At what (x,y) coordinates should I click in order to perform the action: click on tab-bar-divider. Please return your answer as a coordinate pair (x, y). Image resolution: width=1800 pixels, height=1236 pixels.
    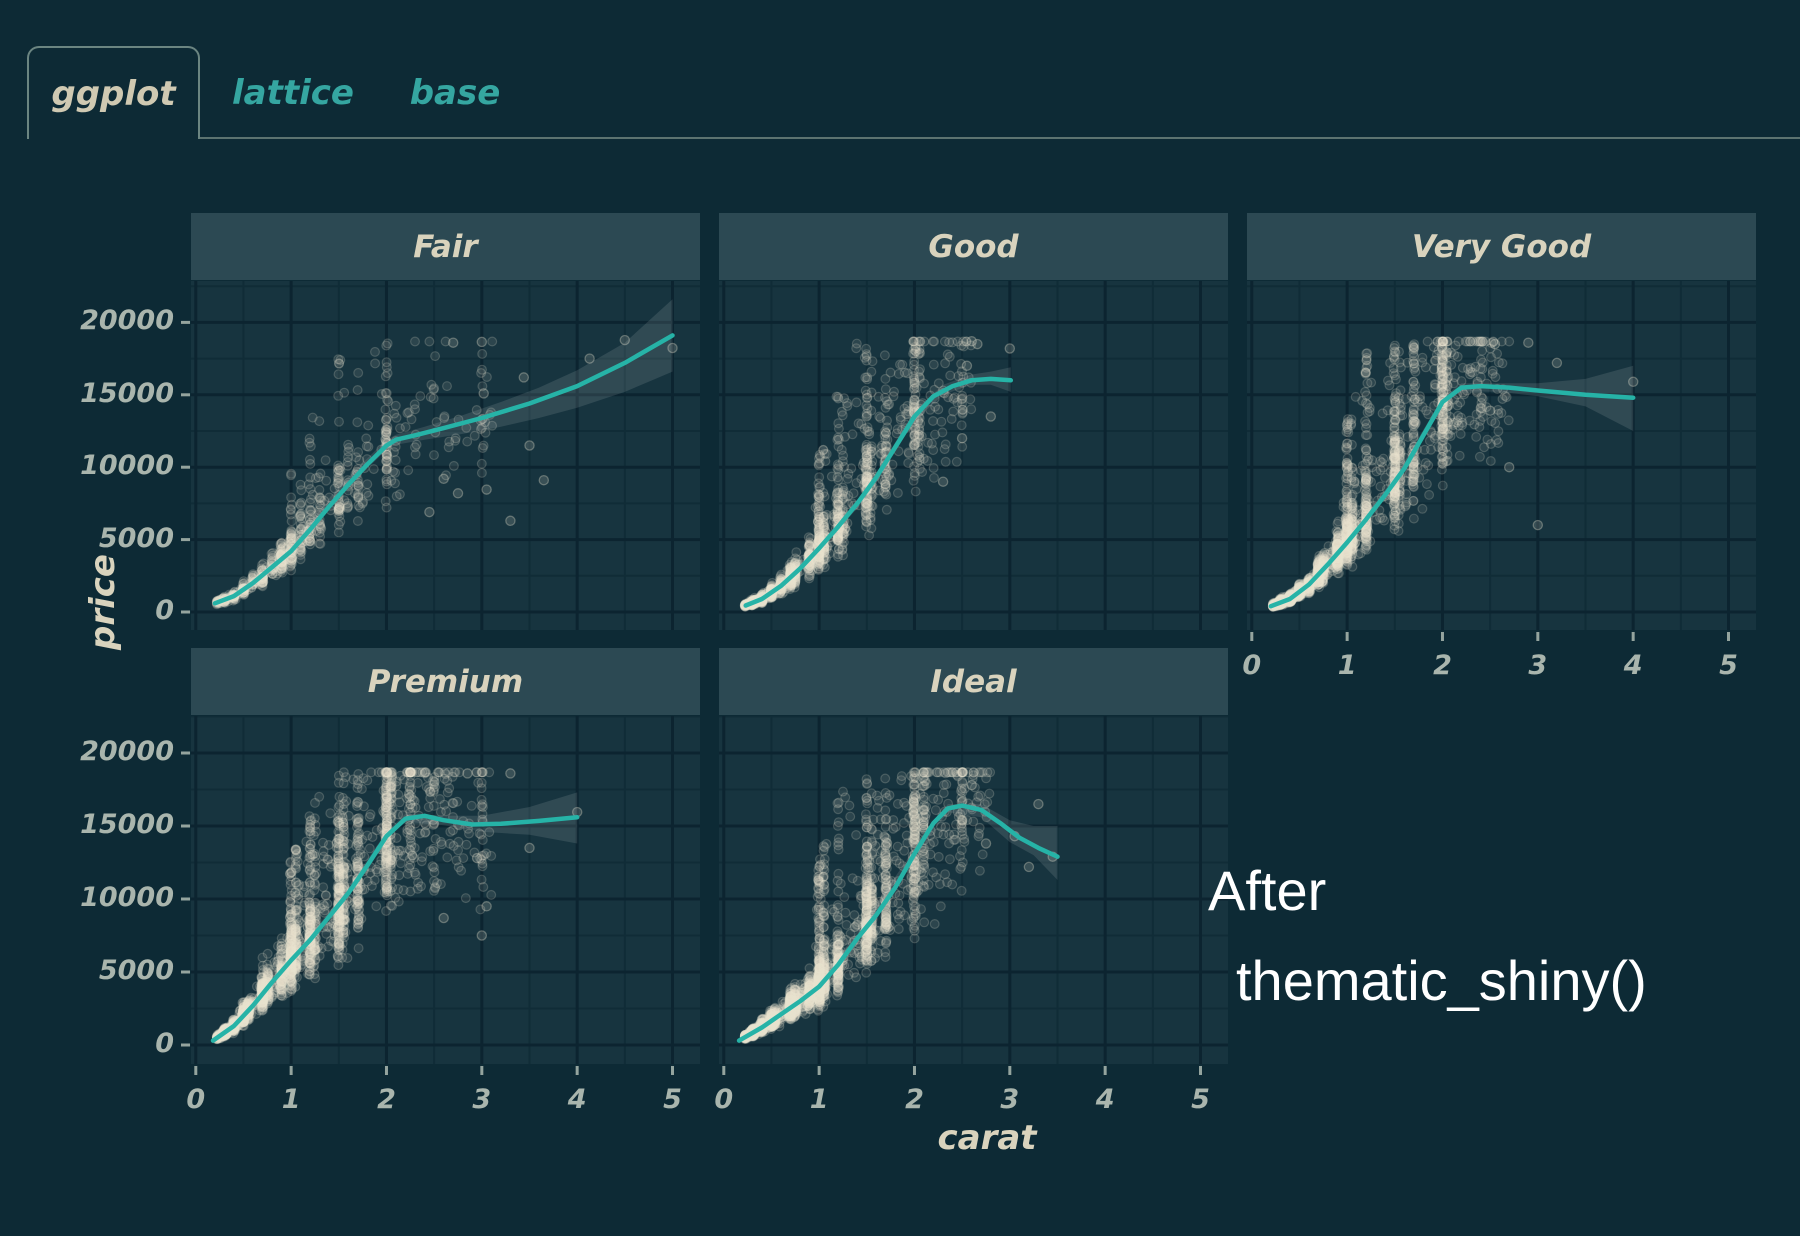
    Looking at the image, I should click on (913, 138).